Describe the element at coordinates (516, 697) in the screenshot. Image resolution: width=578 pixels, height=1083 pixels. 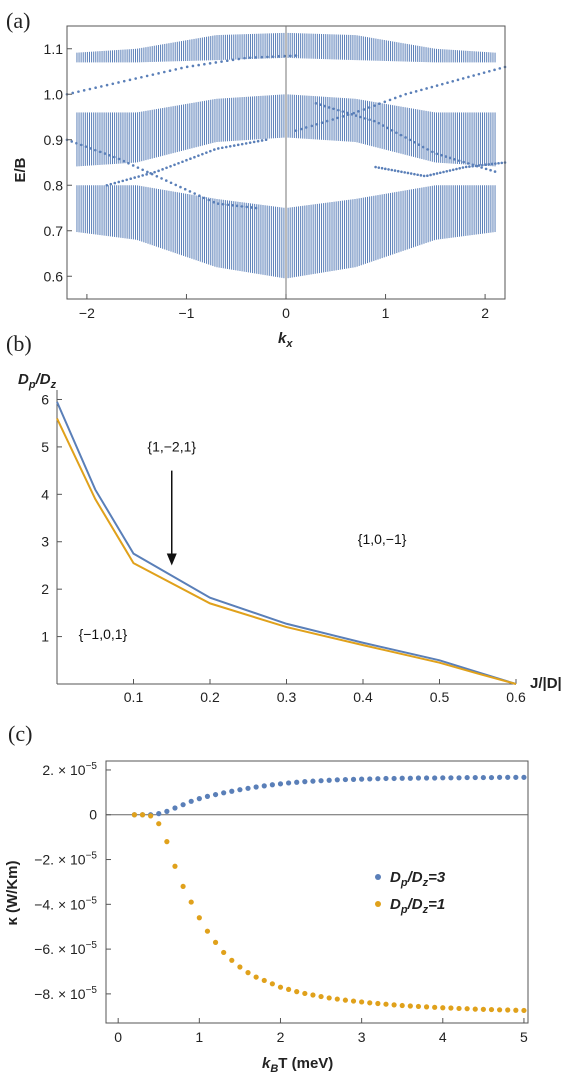
I see `x-tick-label: 0.6` at that location.